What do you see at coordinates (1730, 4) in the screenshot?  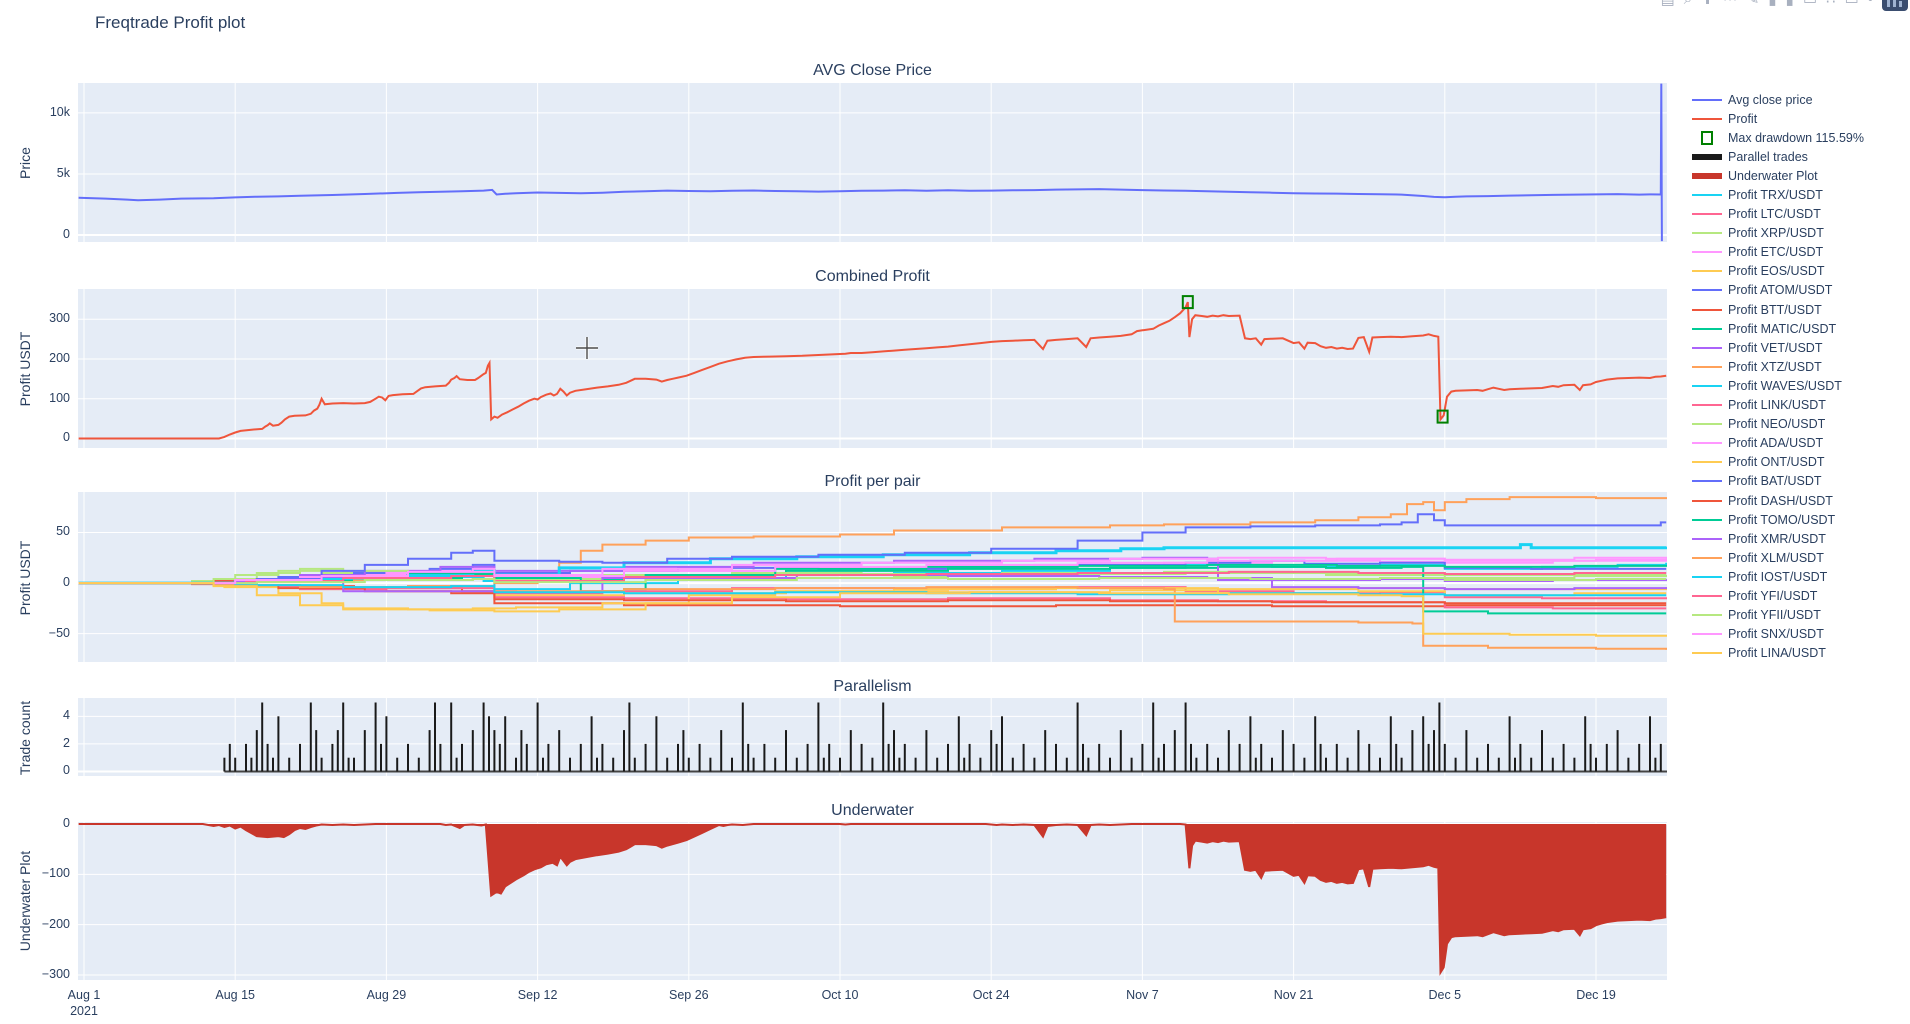 I see `box-select-icon: ⋯` at bounding box center [1730, 4].